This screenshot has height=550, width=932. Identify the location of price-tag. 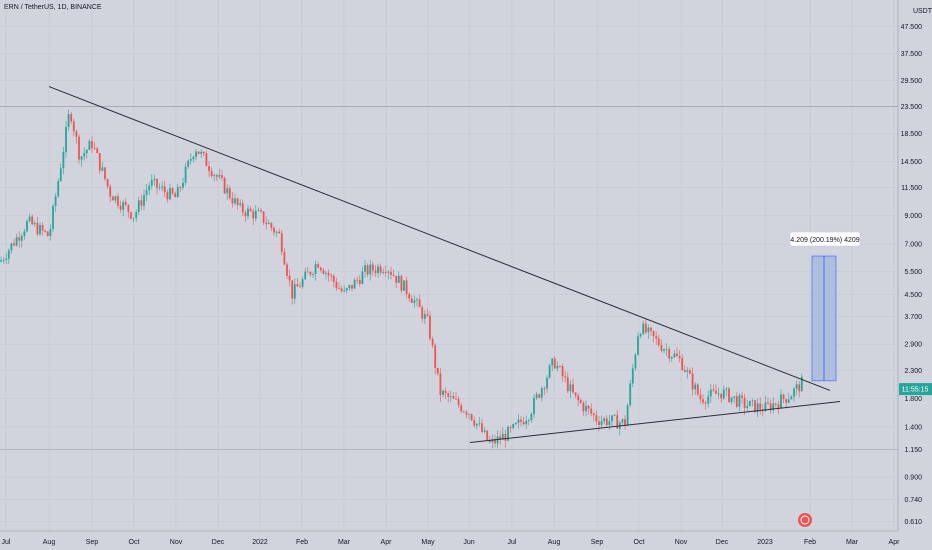
(915, 389).